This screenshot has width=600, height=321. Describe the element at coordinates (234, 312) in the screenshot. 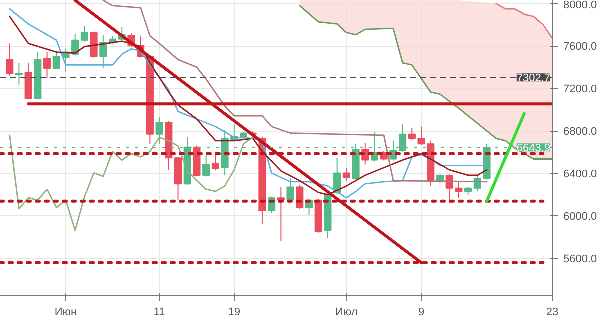

I see `x-tick-label: 19` at that location.